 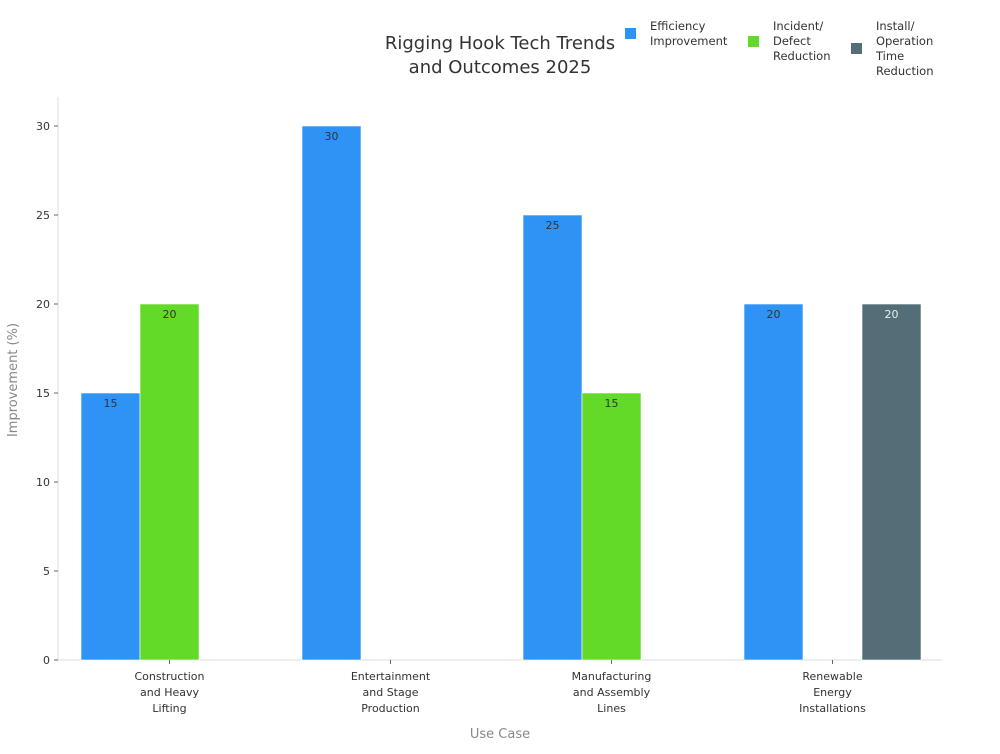 I want to click on legend-label: Time, so click(x=889, y=56).